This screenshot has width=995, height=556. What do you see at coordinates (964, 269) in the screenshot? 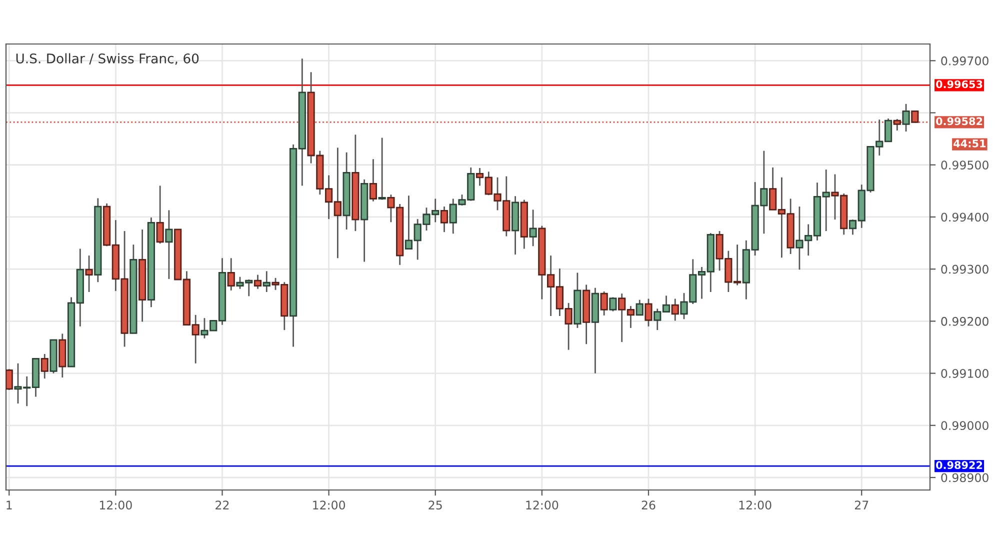
I see `y-tick-label: 0.99300` at bounding box center [964, 269].